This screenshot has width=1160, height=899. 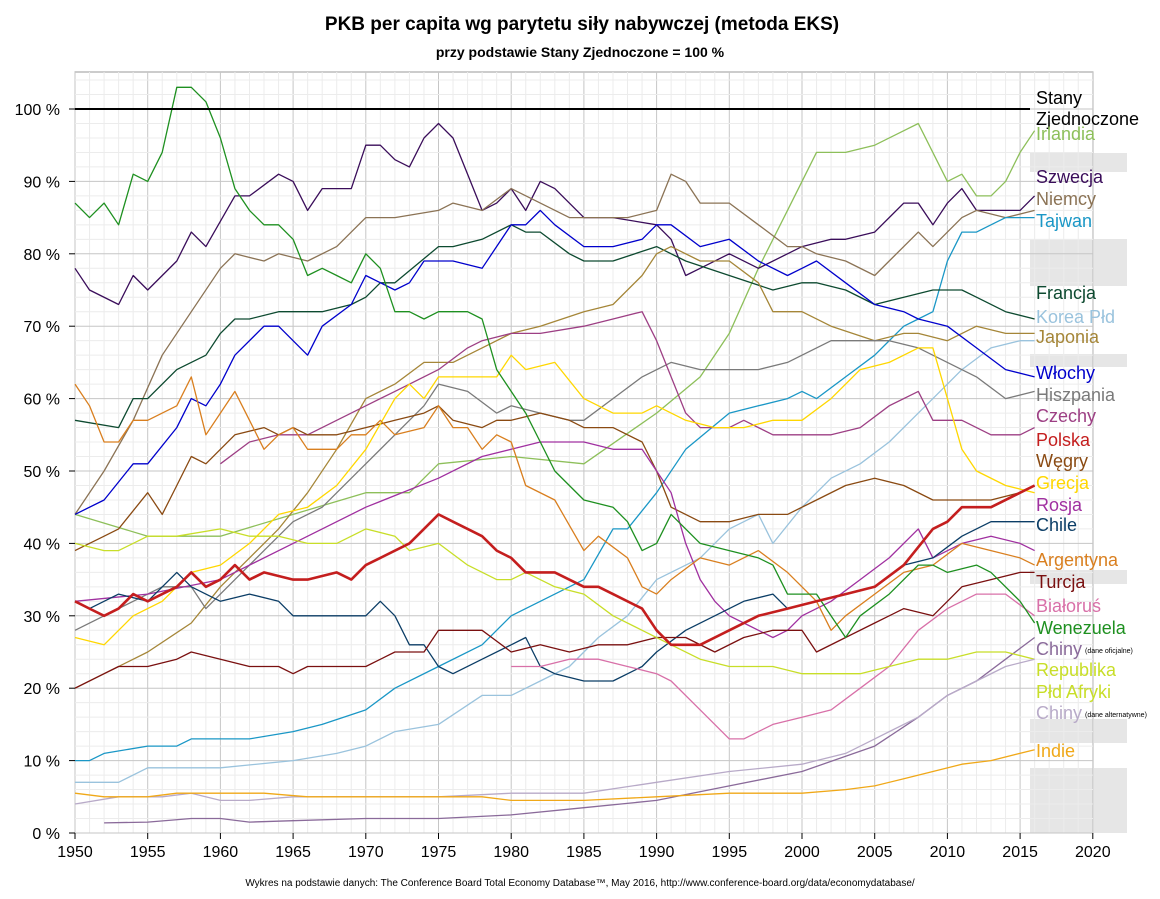 What do you see at coordinates (554, 775) in the screenshot?
I see `series-line-ind` at bounding box center [554, 775].